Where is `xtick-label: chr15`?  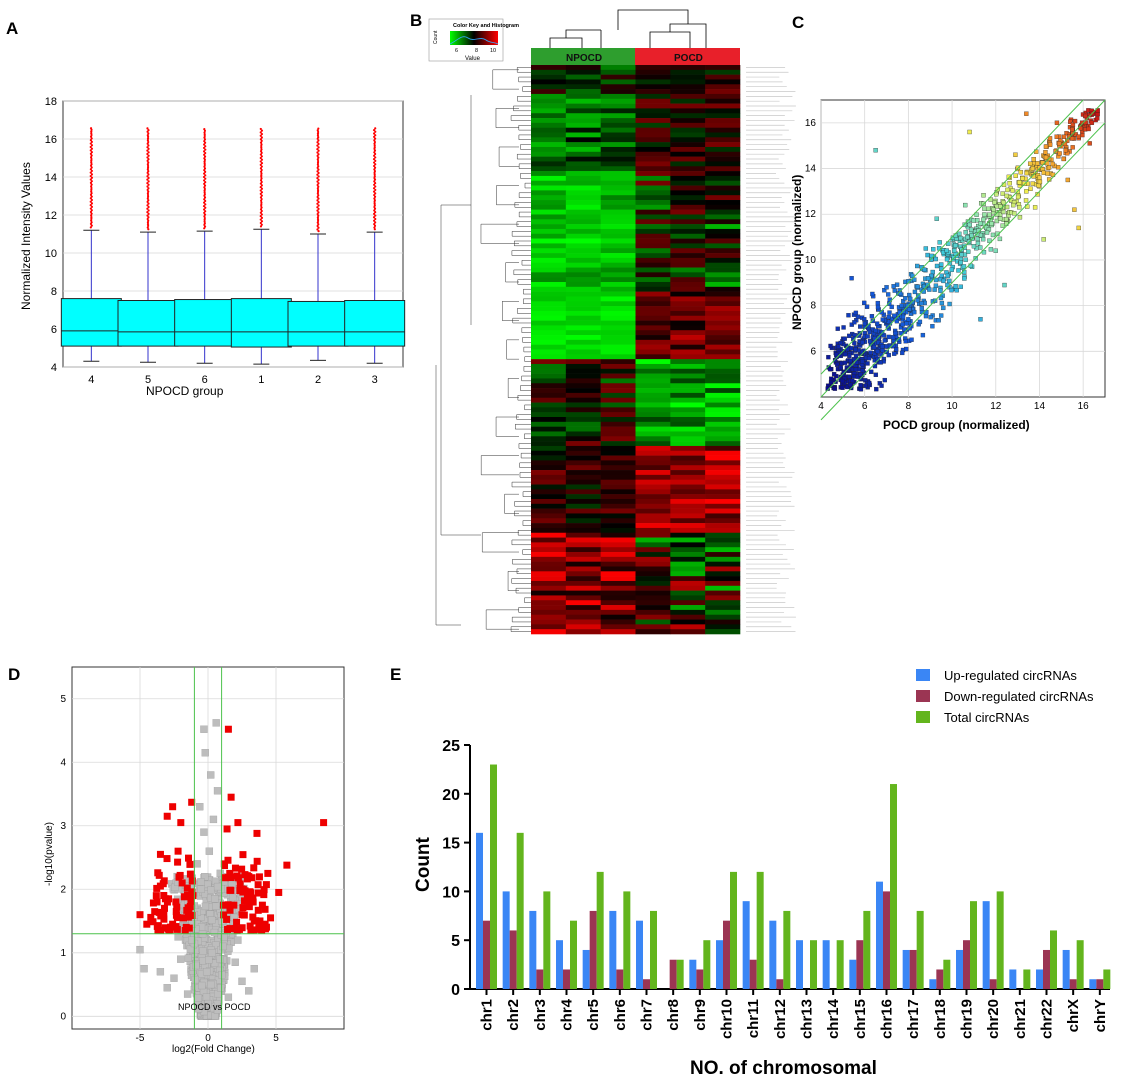
xtick-label: chr15 is located at coordinates (860, 1019).